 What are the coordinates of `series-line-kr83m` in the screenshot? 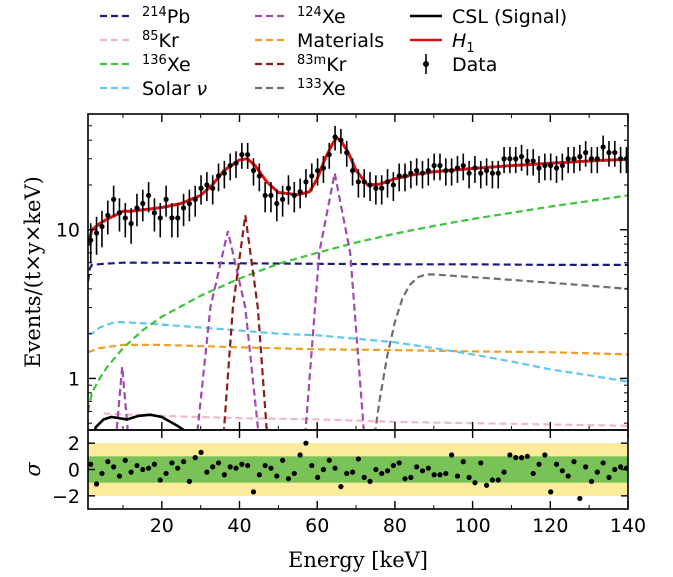 It's located at (245, 322).